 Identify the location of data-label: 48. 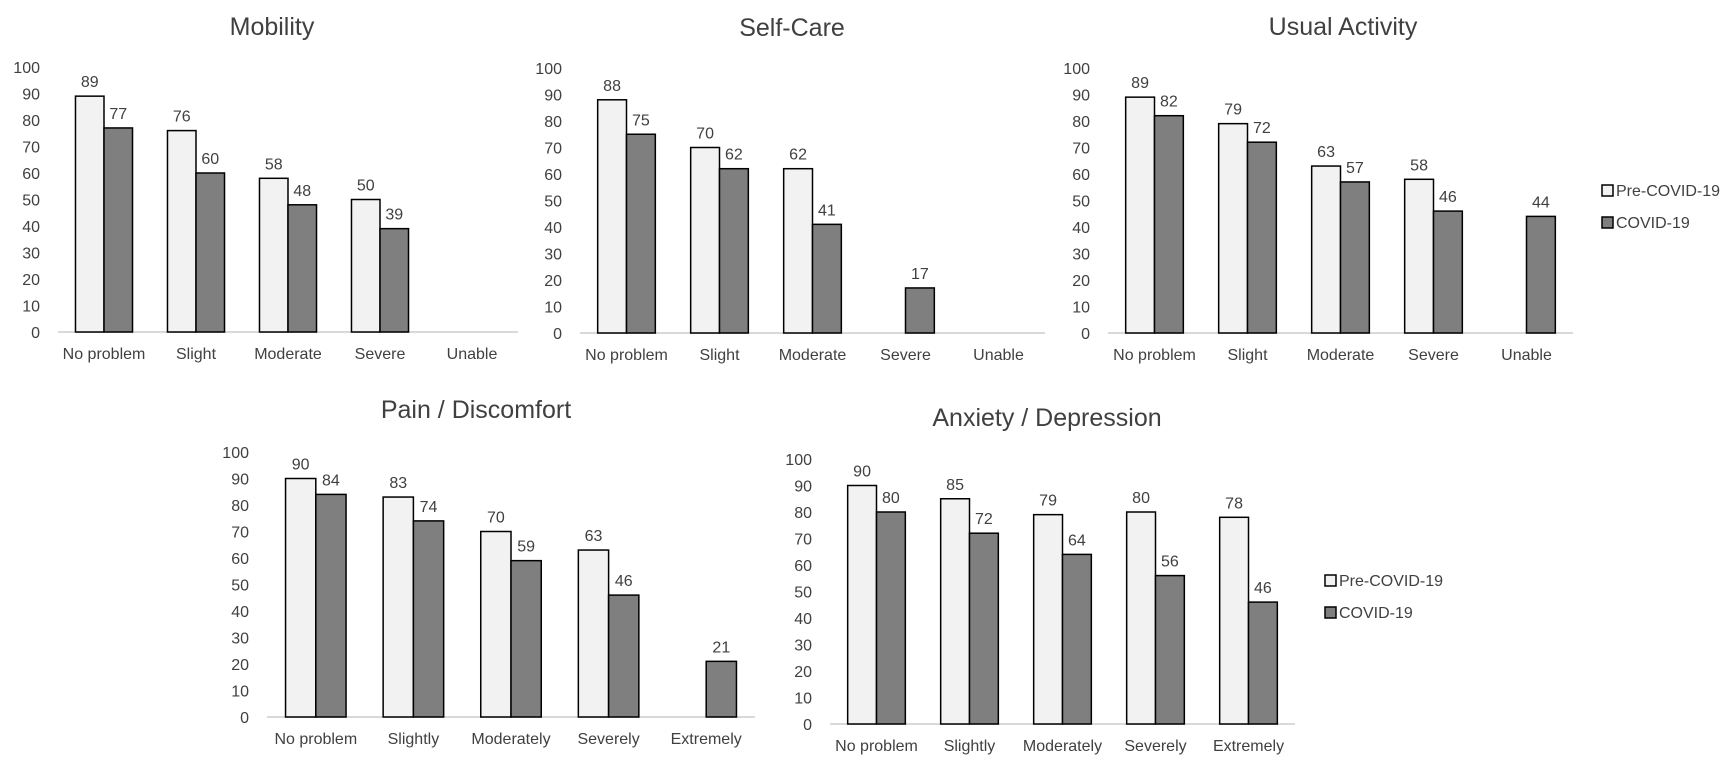
(302, 191).